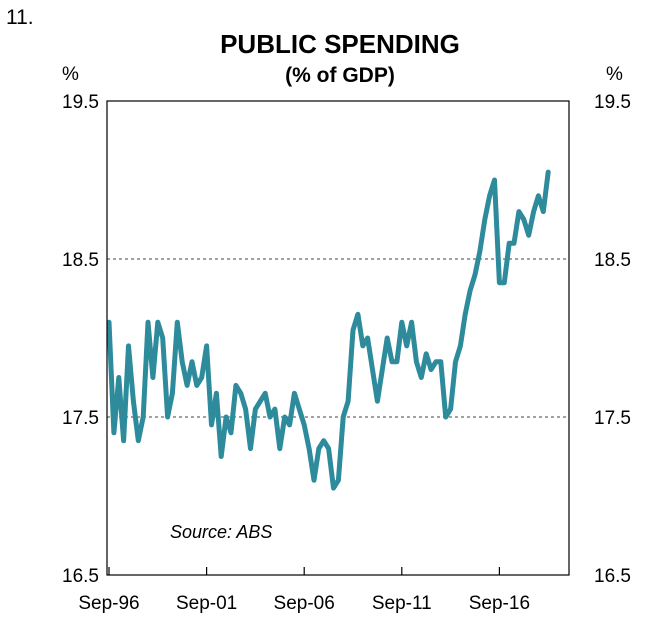  Describe the element at coordinates (80, 339) in the screenshot. I see `y-axis-left: 19.5 18.5 17.5 16.5` at that location.